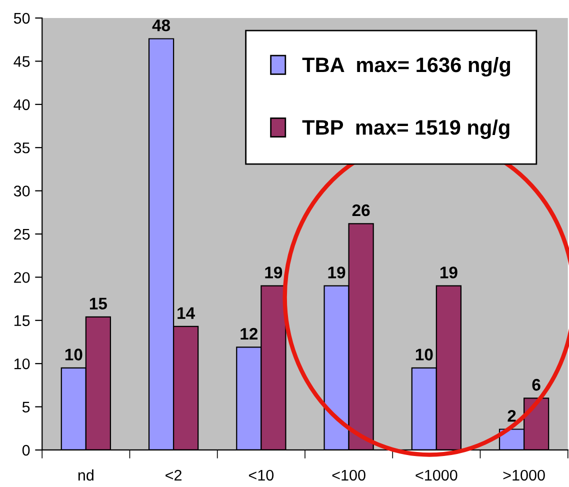  What do you see at coordinates (186, 313) in the screenshot?
I see `data-label: 14` at bounding box center [186, 313].